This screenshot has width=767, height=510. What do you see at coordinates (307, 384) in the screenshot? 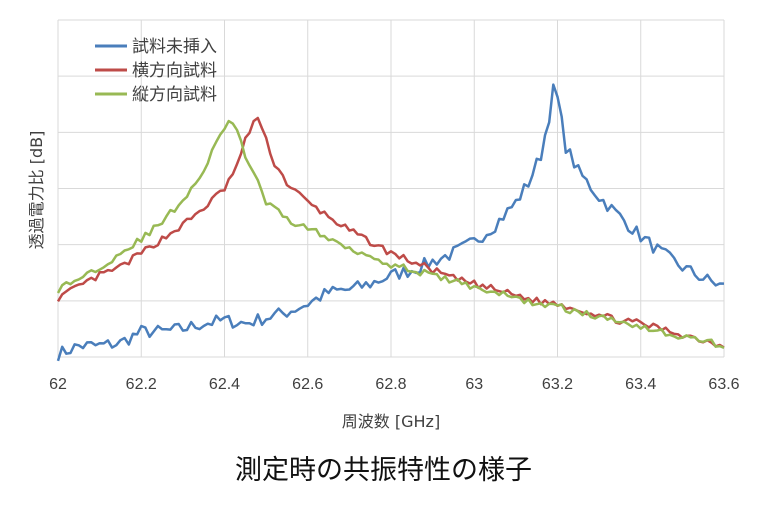
I see `x-tick-label: 62.6` at bounding box center [307, 384].